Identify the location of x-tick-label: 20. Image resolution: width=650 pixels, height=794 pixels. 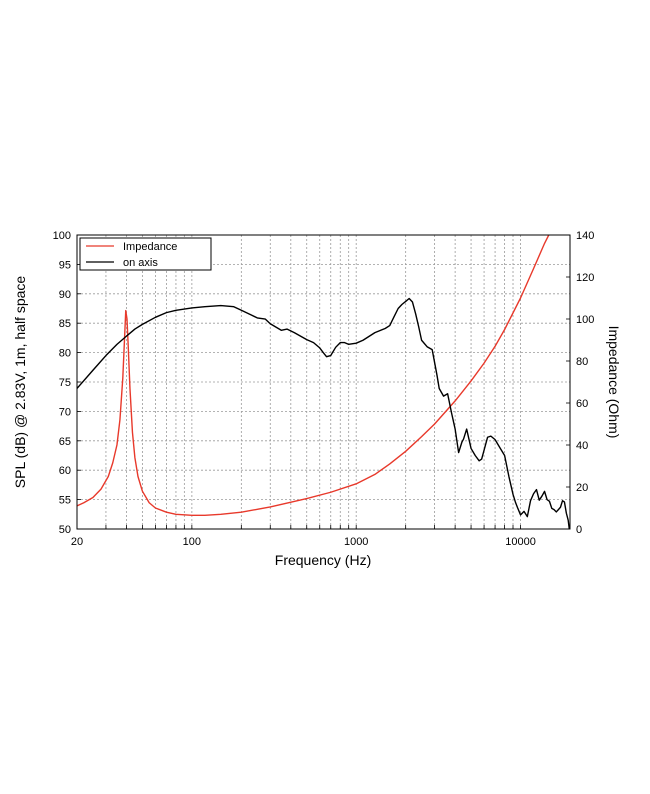
(77, 542).